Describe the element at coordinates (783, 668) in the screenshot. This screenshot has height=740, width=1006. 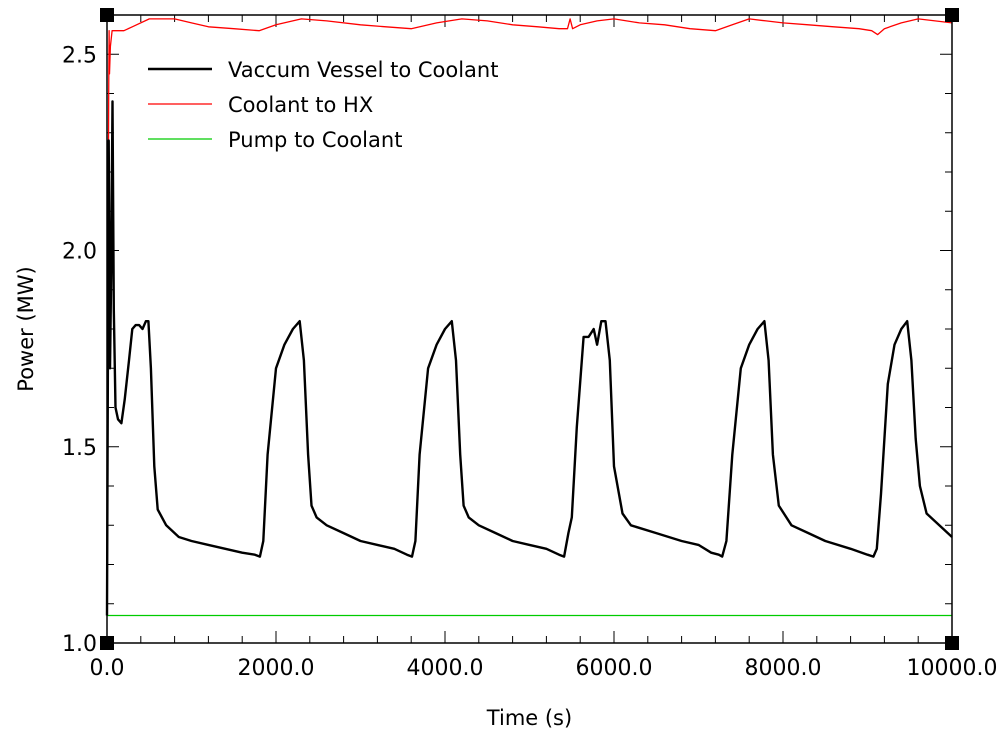
I see `x-tick-label: 8000.0` at that location.